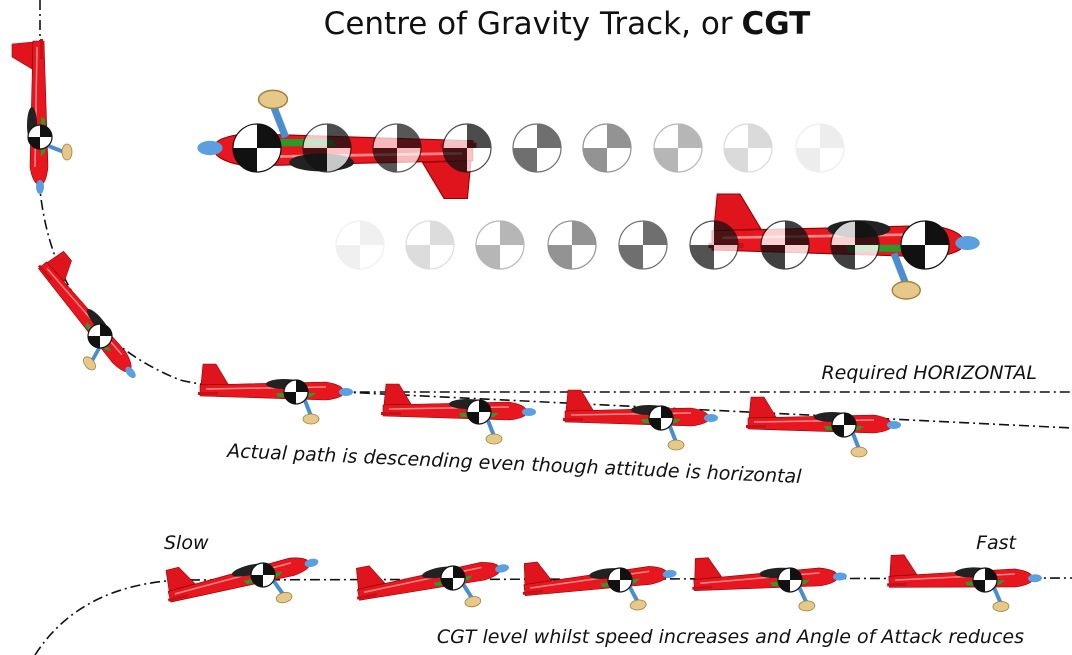 The image size is (1072, 655). What do you see at coordinates (776, 24) in the screenshot?
I see `title-emphasis: CGT` at bounding box center [776, 24].